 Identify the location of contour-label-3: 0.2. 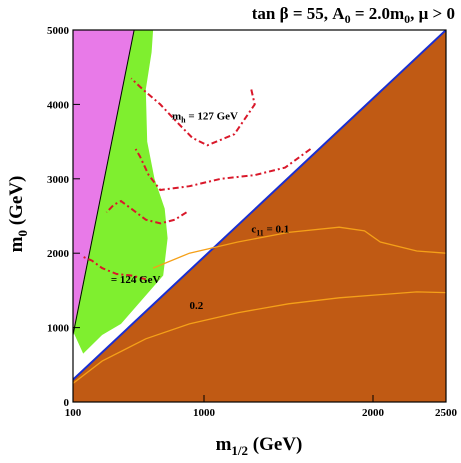
(196, 306).